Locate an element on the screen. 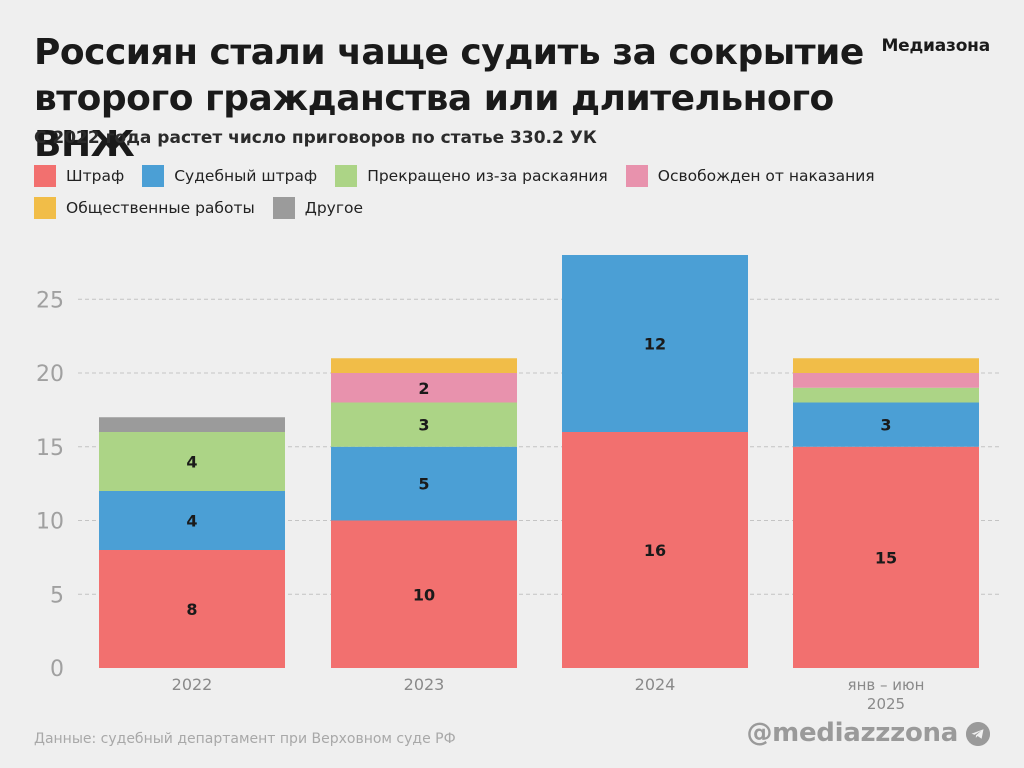 This screenshot has height=768, width=1024. y-tick-label: 0 is located at coordinates (57, 669).